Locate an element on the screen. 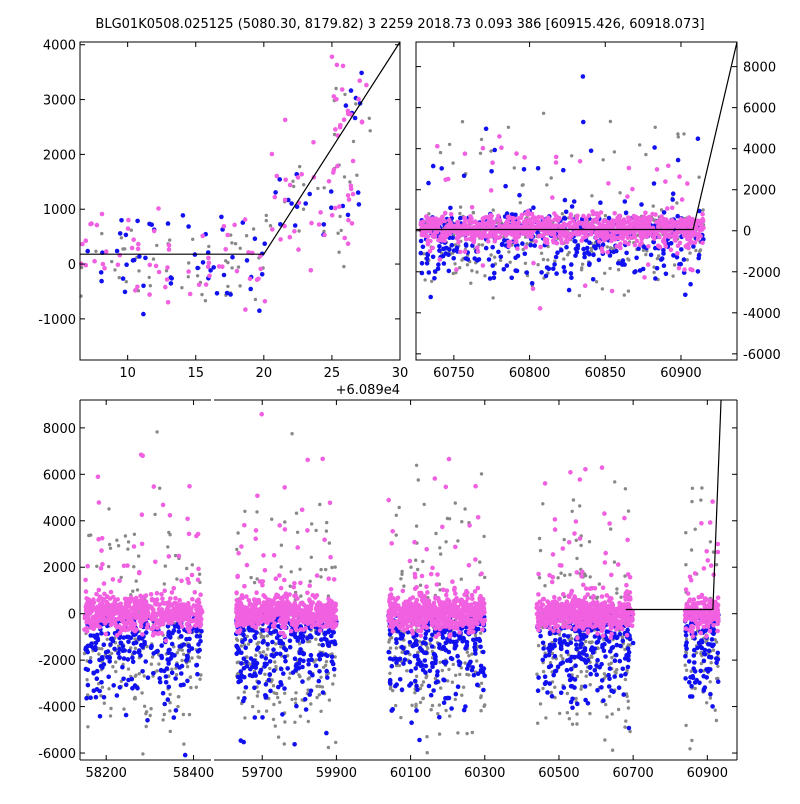  model-curve is located at coordinates (576, 136).